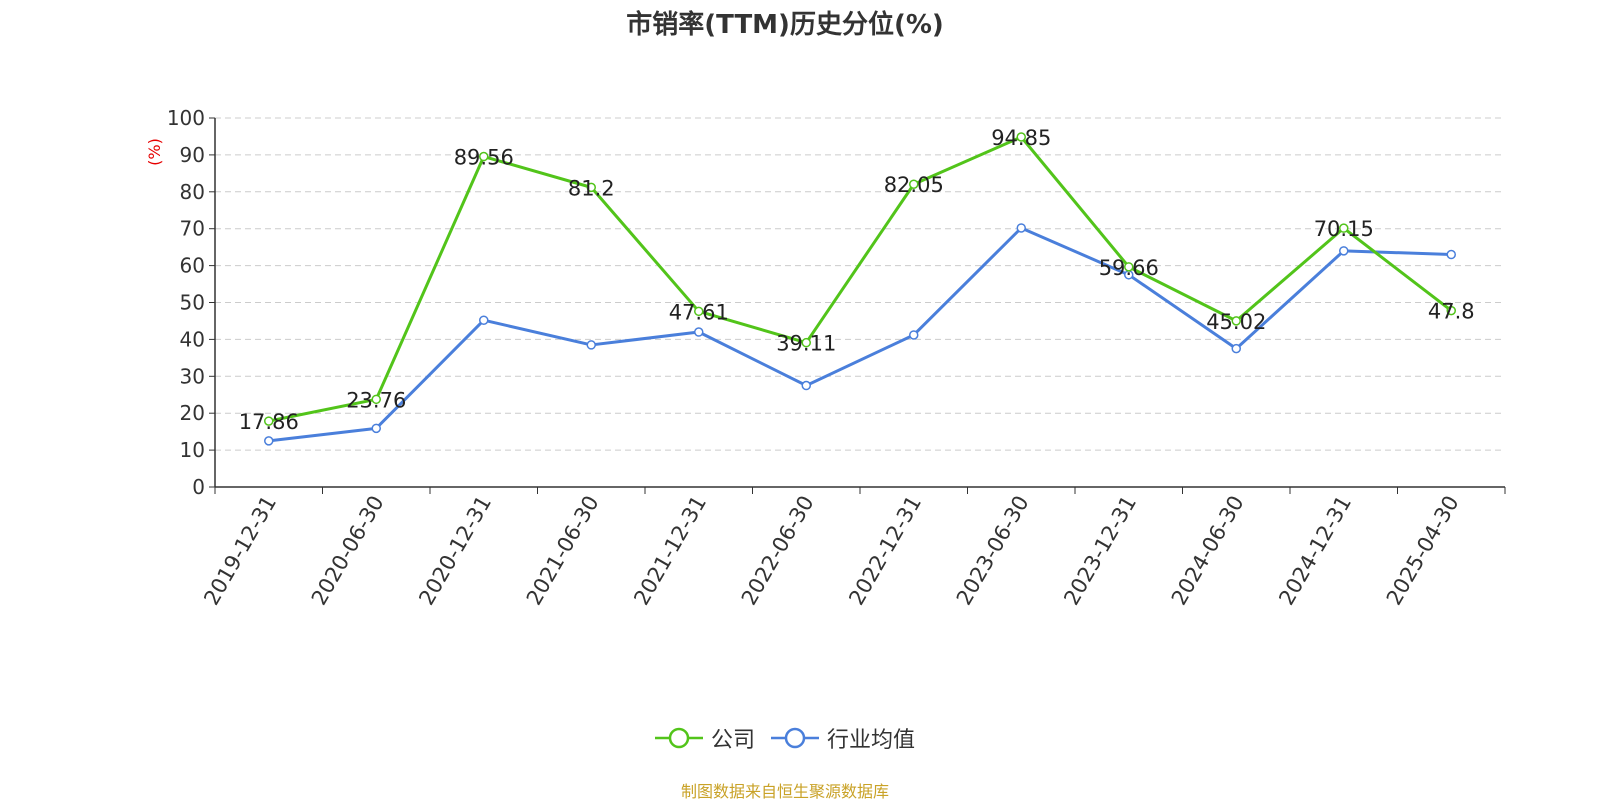 Image resolution: width=1600 pixels, height=802 pixels. What do you see at coordinates (871, 740) in the screenshot?
I see `legend-label: 行业均值` at bounding box center [871, 740].